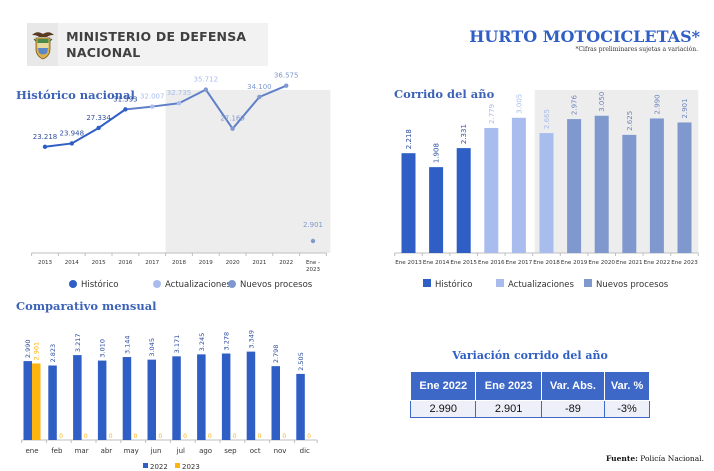  Describe the element at coordinates (205, 451) in the screenshot. I see `svg-text: ago` at that location.